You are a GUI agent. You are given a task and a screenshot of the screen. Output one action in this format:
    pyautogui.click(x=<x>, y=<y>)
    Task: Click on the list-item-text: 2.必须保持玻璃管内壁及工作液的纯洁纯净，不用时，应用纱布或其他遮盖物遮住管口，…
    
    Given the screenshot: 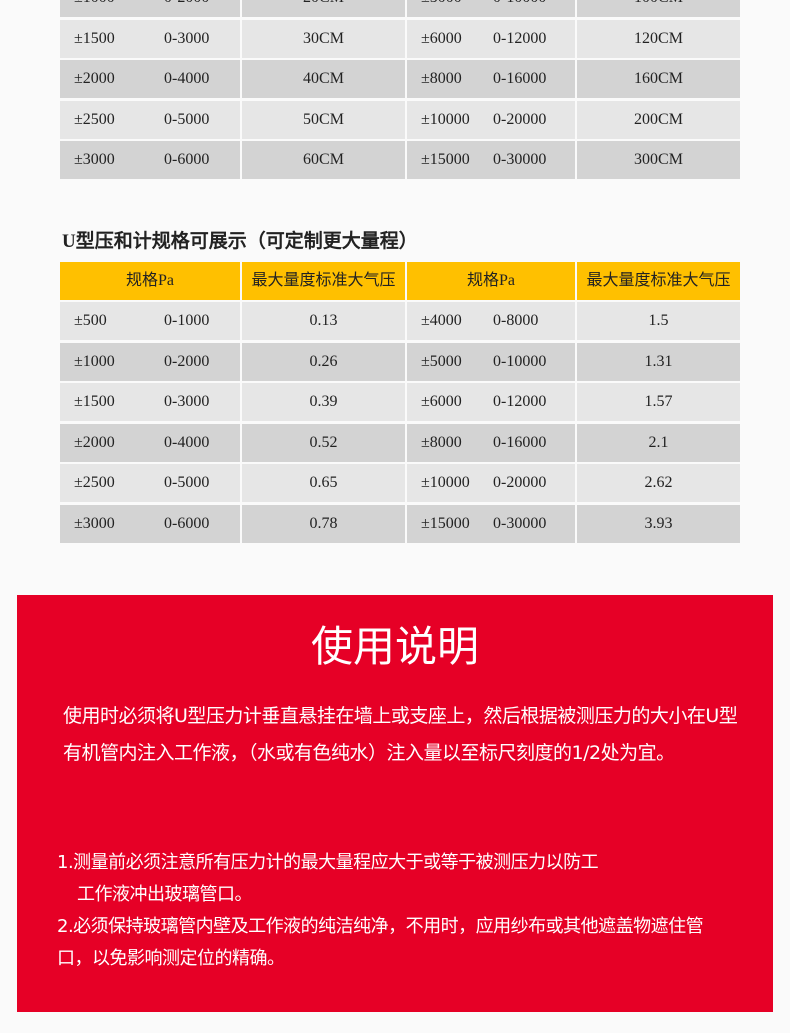 What is the action you would take?
    pyautogui.click(x=380, y=942)
    